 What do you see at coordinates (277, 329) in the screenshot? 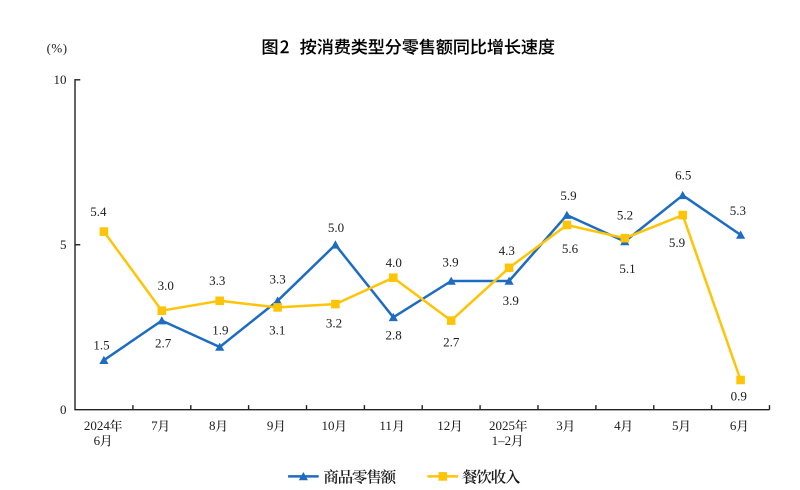
I see `svg-text: 3.1` at bounding box center [277, 329].